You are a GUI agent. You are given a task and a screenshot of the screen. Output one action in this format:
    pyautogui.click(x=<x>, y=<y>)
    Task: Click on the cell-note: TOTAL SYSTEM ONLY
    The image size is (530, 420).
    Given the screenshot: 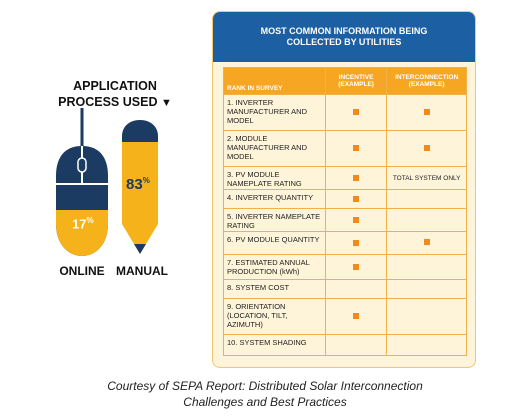 What is the action you would take?
    pyautogui.click(x=426, y=178)
    